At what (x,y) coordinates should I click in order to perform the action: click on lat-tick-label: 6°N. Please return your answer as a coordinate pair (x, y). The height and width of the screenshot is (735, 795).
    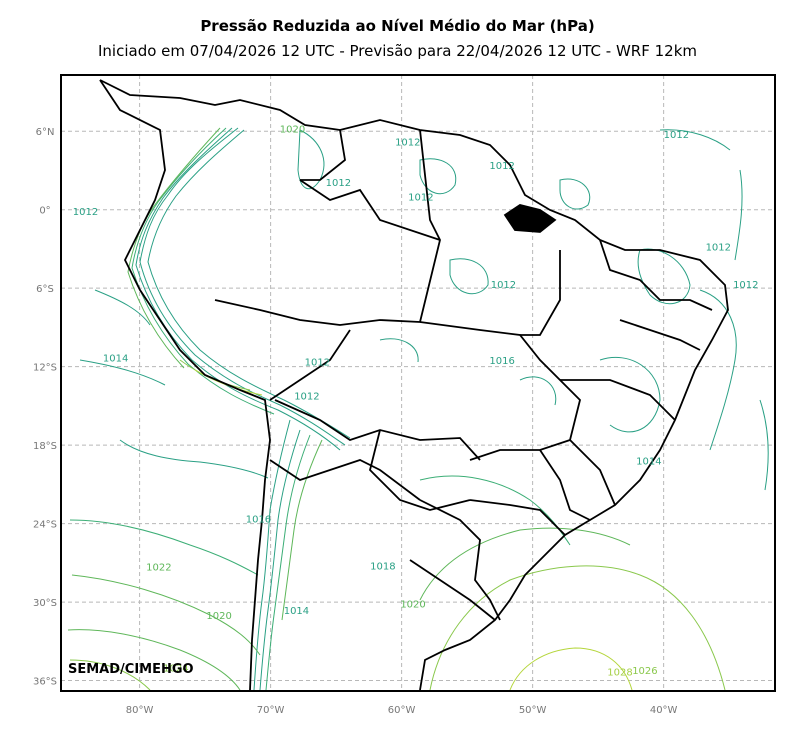
    Looking at the image, I should click on (45, 132).